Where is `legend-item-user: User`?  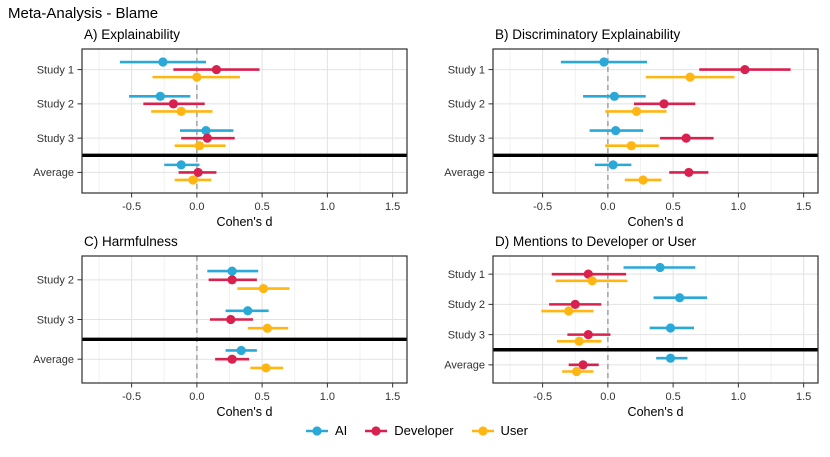
legend-item-user: User is located at coordinates (499, 430).